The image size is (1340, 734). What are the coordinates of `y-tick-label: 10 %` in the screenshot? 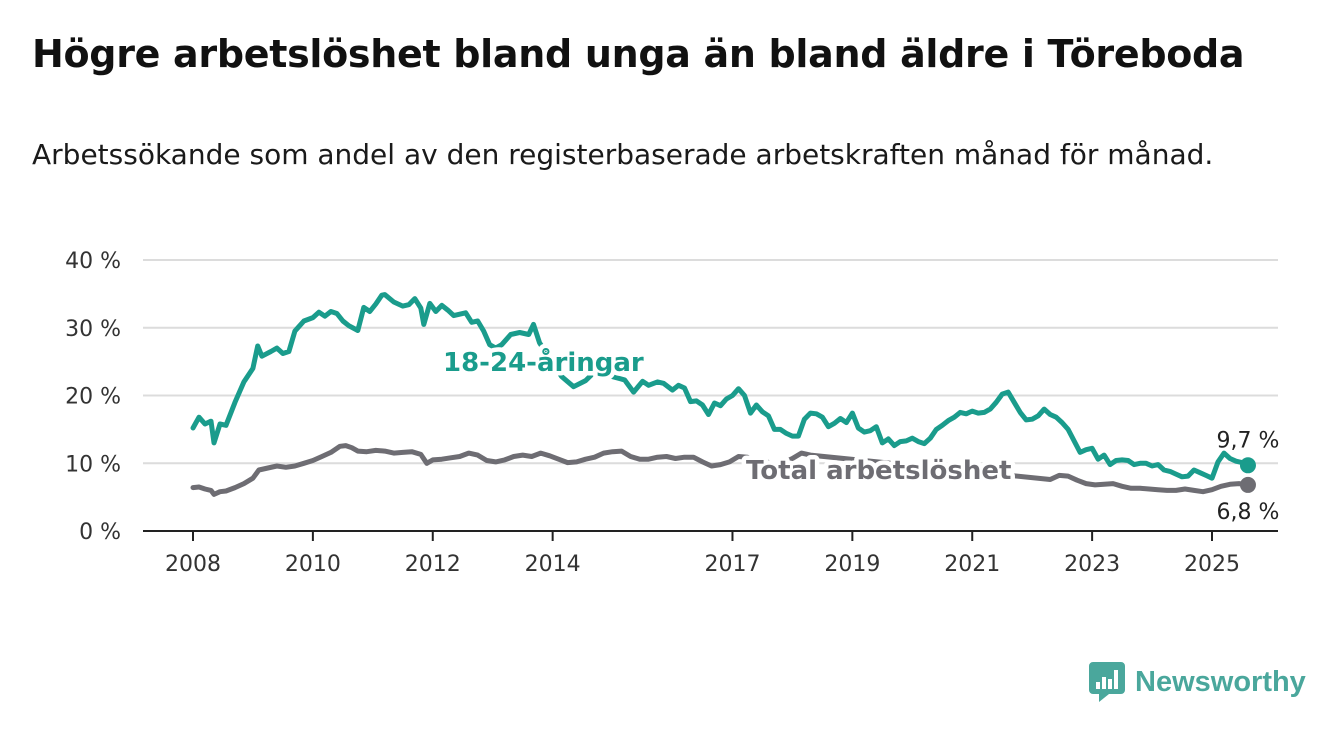 It's located at (93, 464).